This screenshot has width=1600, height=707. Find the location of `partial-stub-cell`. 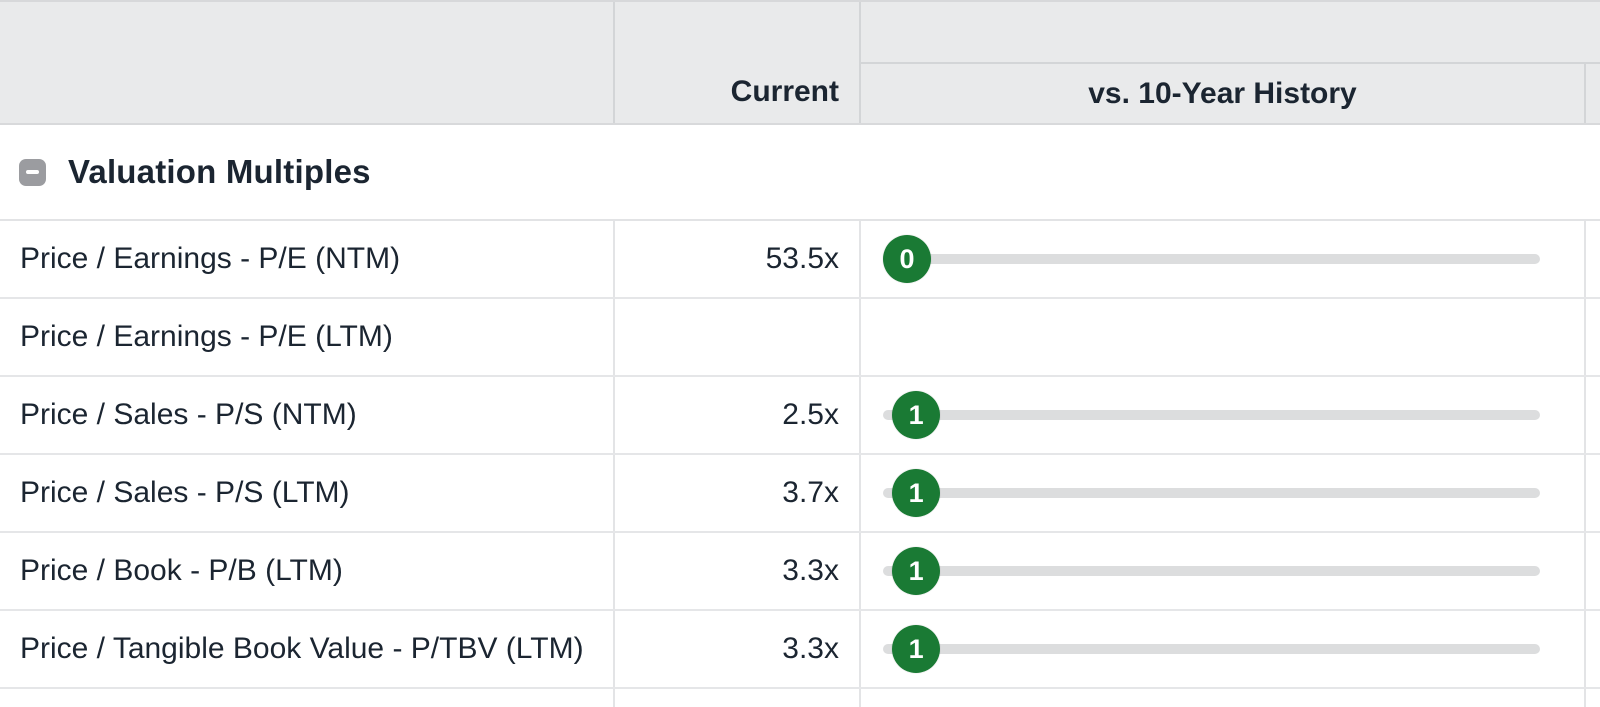

partial-stub-cell is located at coordinates (1593, 698).